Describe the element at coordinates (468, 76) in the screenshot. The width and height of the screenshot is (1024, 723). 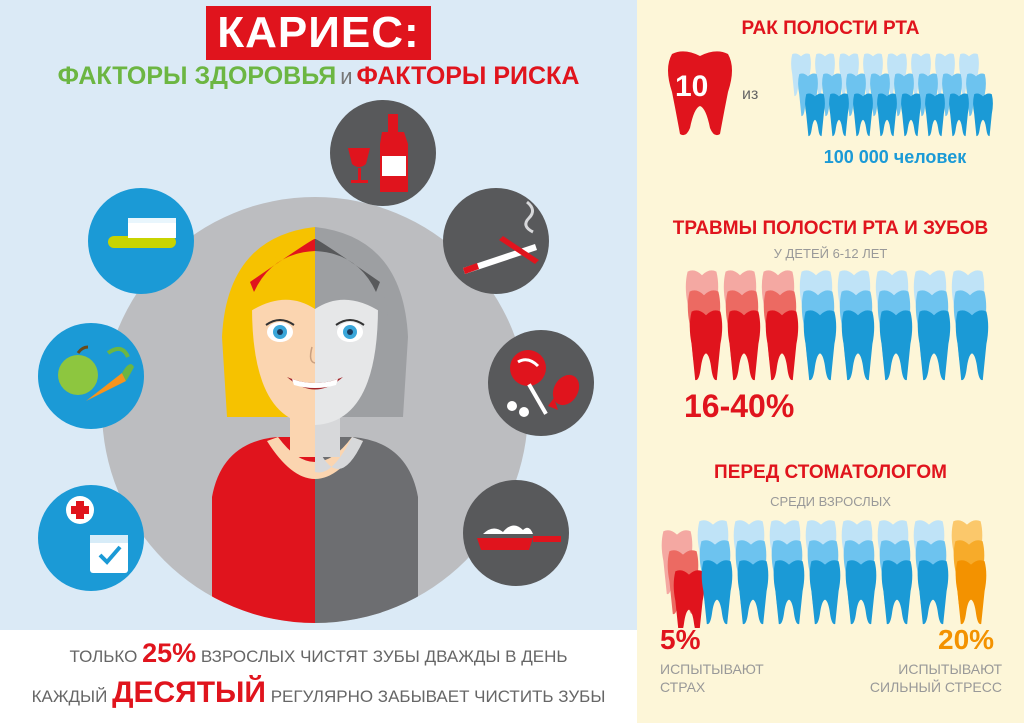
I see `subtitle-risk: ФАКТОРЫ РИСКА` at that location.